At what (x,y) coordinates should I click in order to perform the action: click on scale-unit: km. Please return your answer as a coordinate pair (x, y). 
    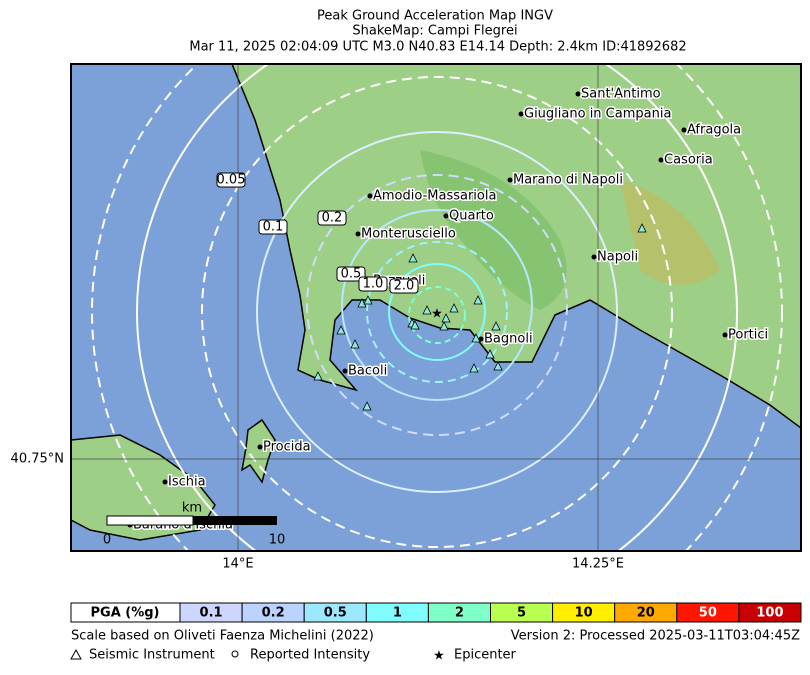
    Looking at the image, I should click on (192, 508).